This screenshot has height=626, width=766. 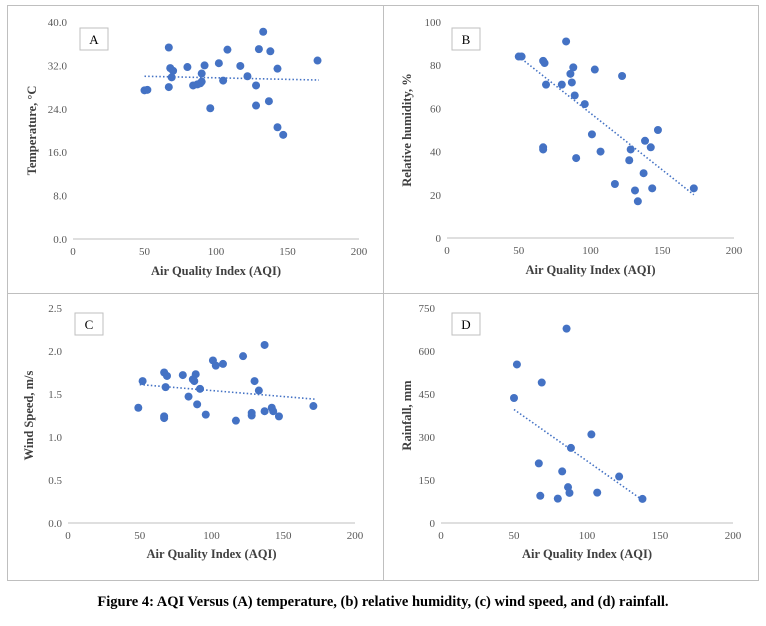 I want to click on y-axis-title: Wind Speed, m/s, so click(x=29, y=416).